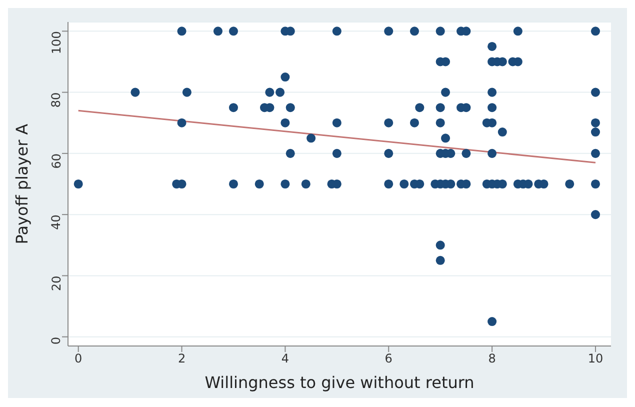  Describe the element at coordinates (596, 359) in the screenshot. I see `x-tick-label: 10` at that location.